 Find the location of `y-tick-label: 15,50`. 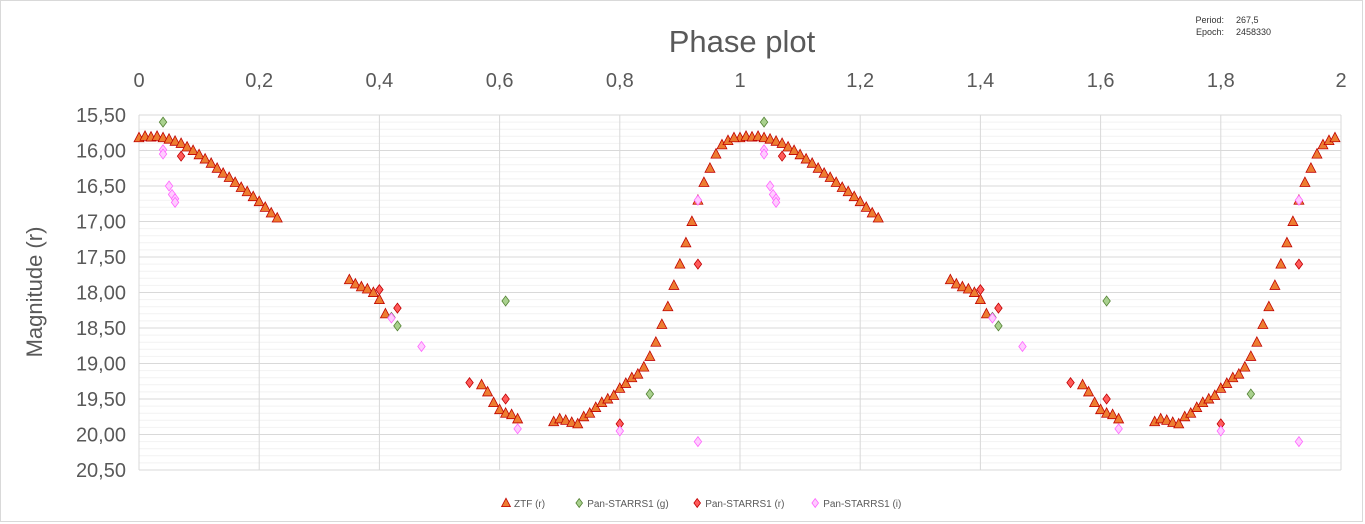

y-tick-label: 15,50 is located at coordinates (101, 116).